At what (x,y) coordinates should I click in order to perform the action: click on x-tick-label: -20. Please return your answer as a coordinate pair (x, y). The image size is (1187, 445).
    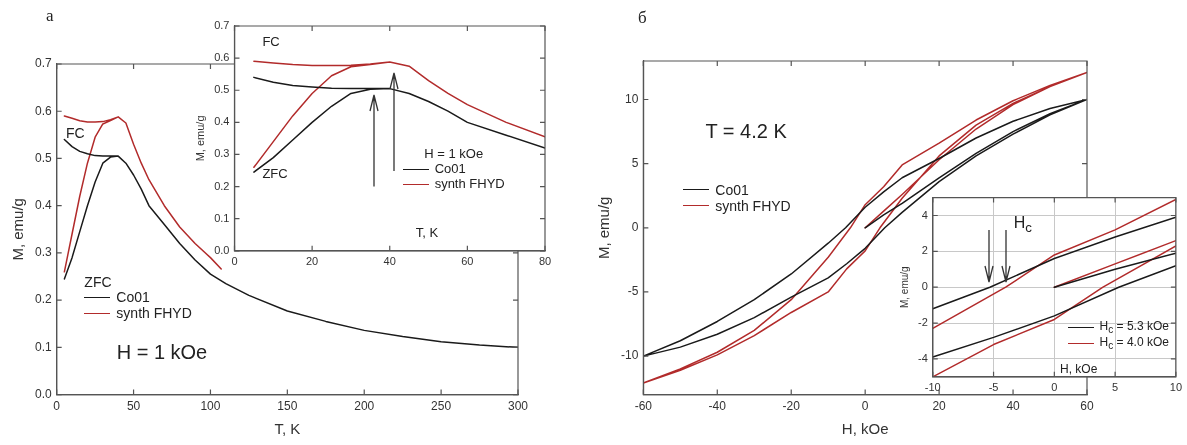
    Looking at the image, I should click on (791, 406).